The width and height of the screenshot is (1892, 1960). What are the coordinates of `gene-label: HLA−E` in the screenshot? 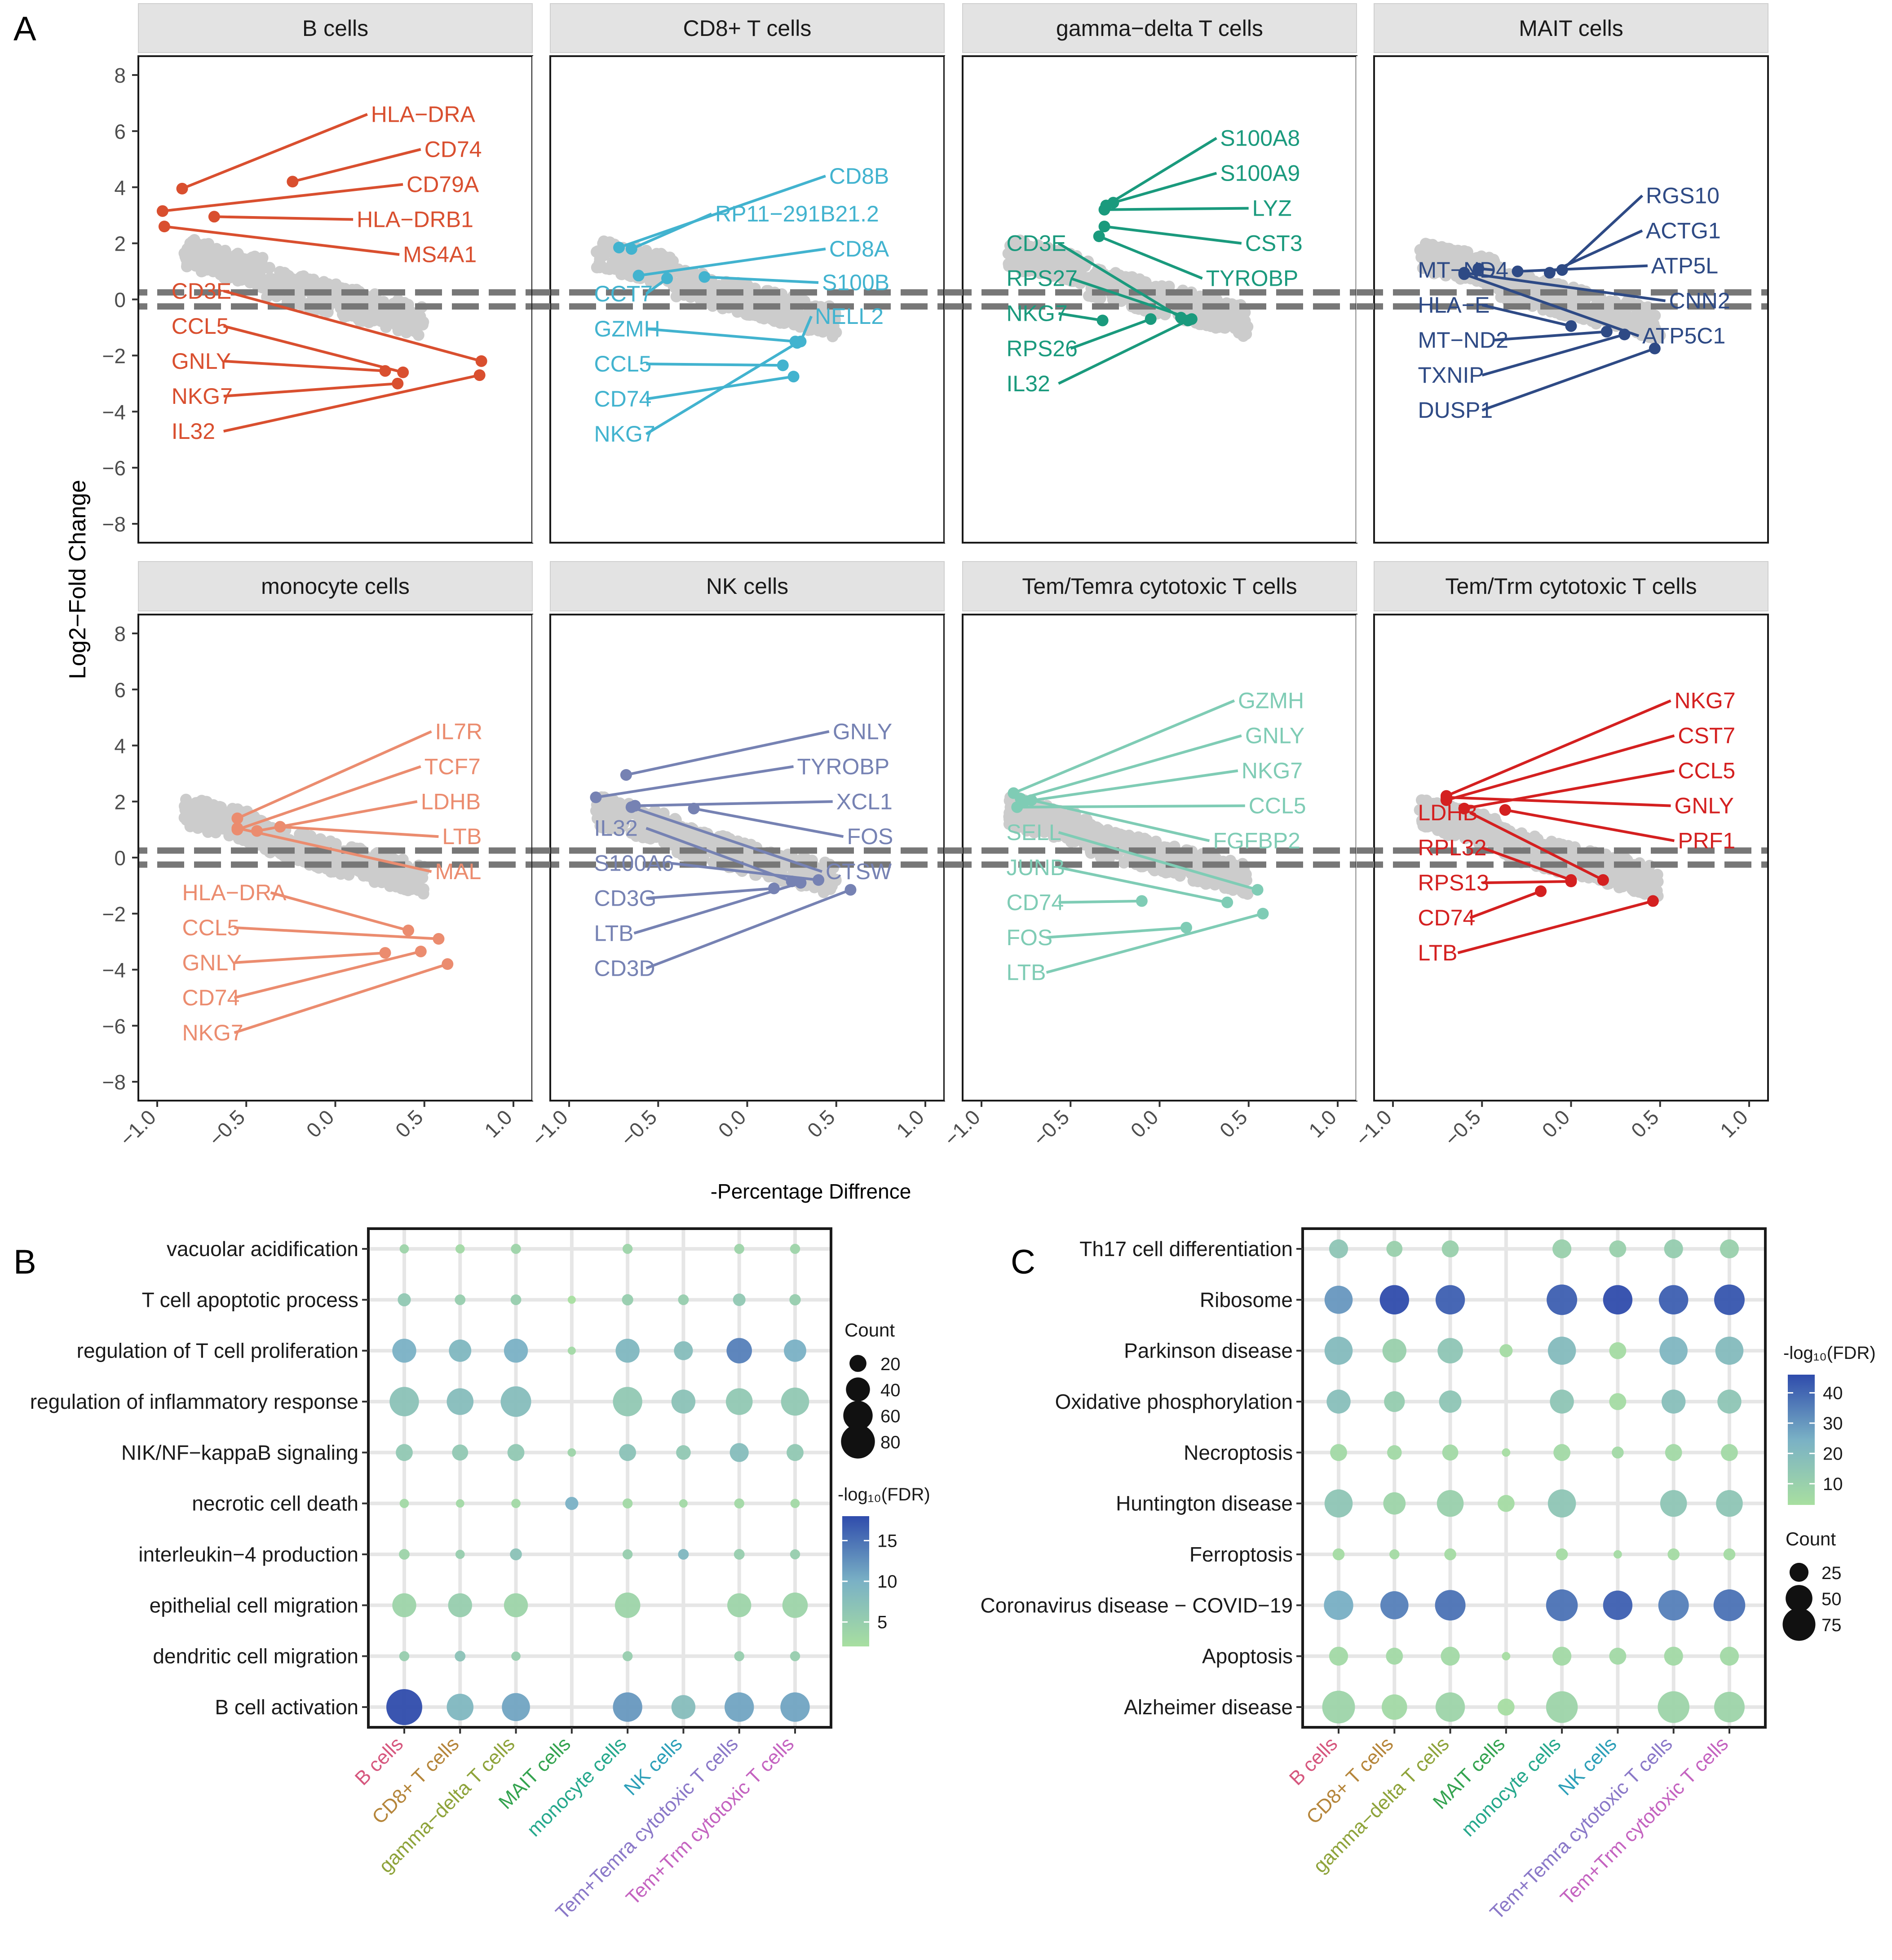 It's located at (1454, 305).